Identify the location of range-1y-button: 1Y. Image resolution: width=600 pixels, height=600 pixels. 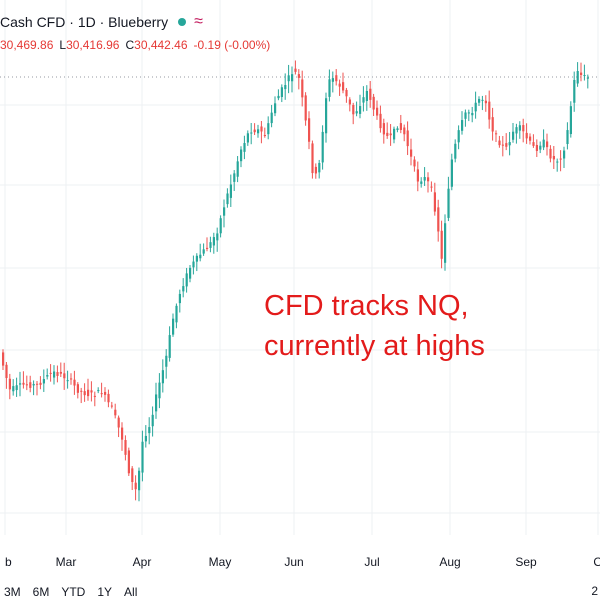
(105, 592).